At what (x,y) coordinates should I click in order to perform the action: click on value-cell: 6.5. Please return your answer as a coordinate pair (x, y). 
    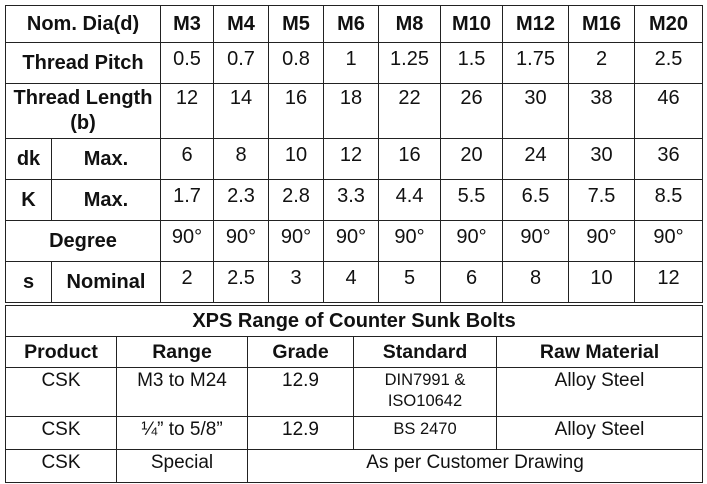
    Looking at the image, I should click on (535, 200).